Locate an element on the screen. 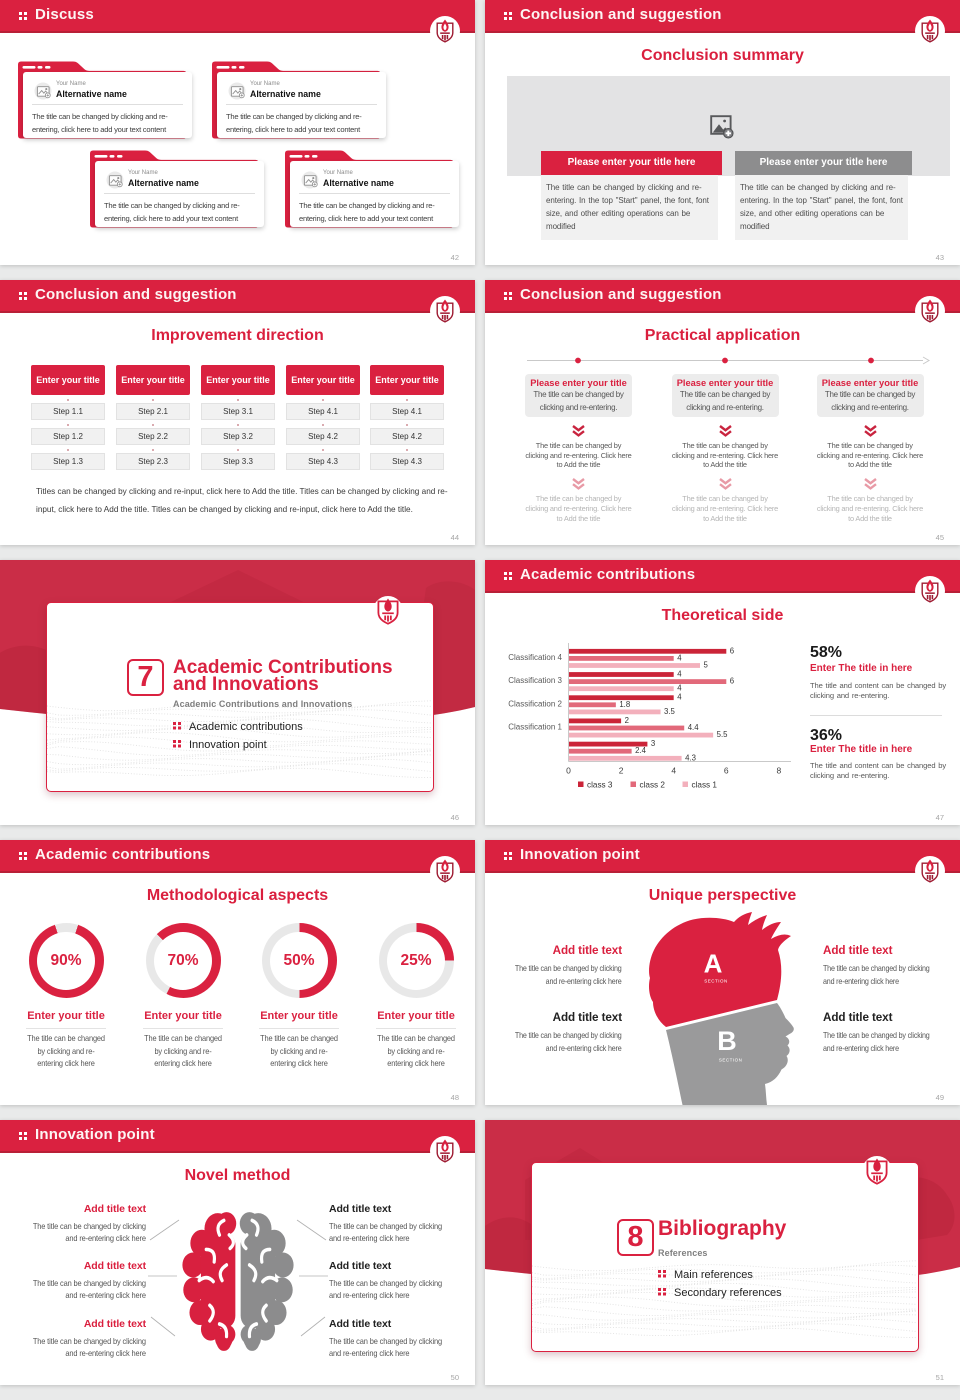  svg-text: Classification 2 is located at coordinates (535, 703).